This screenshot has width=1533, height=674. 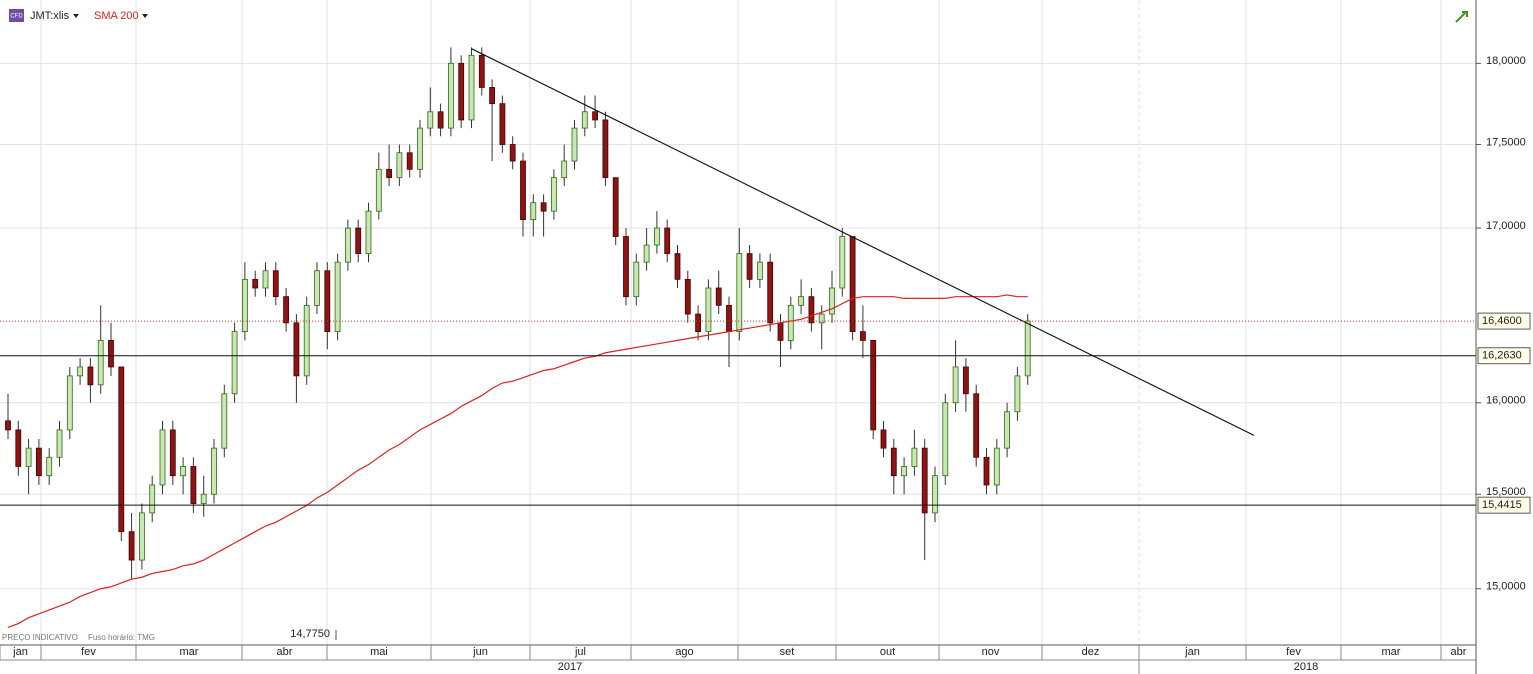 I want to click on x-tick-label: out, so click(x=887, y=652).